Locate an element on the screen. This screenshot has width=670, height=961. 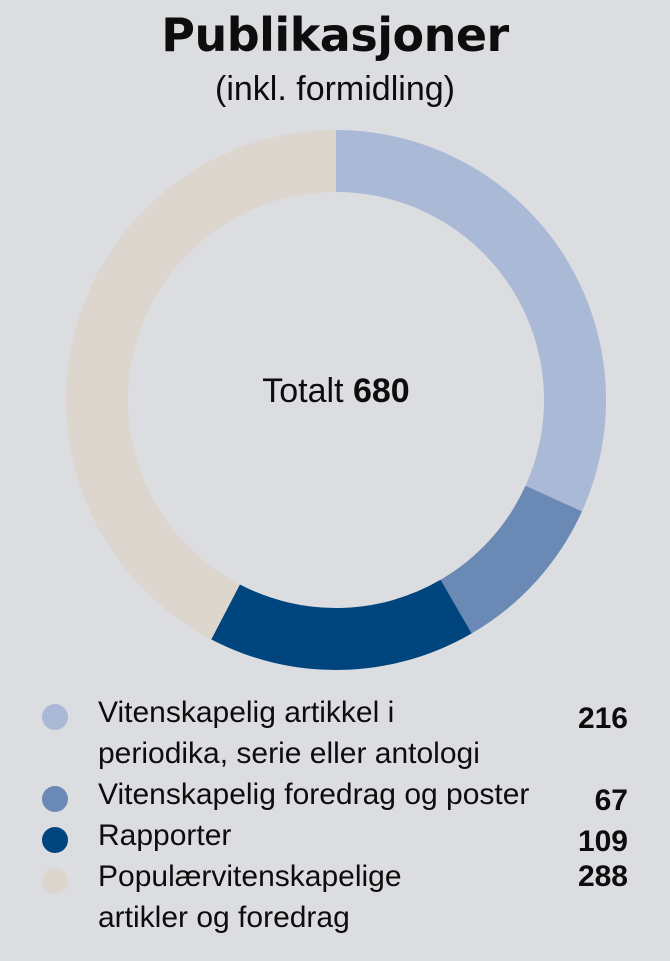
legend-value: 288 is located at coordinates (602, 876).